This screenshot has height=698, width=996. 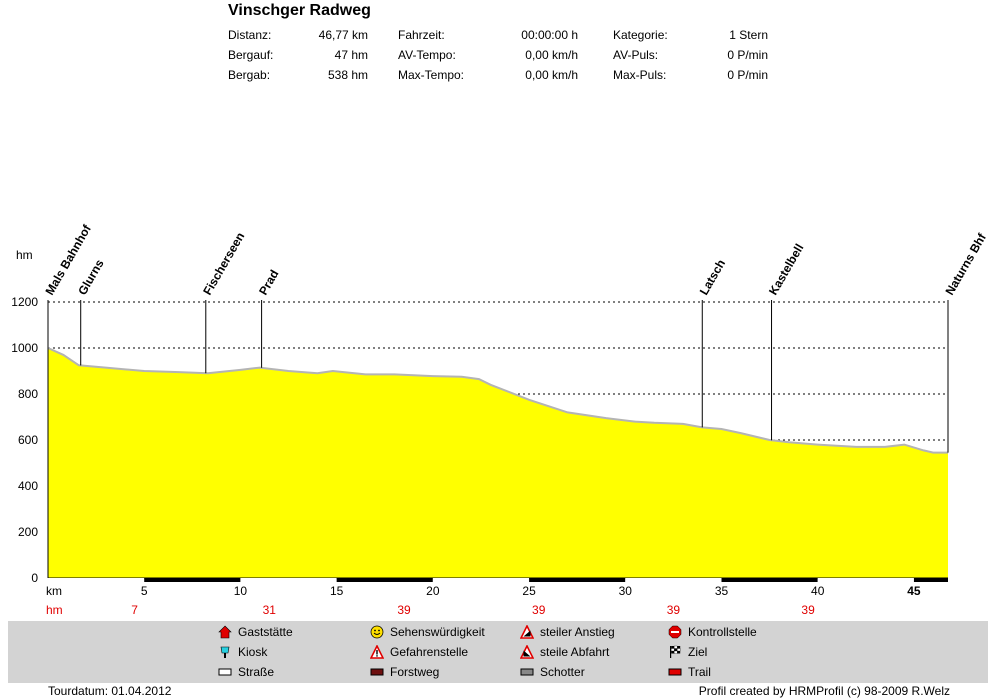 What do you see at coordinates (249, 75) in the screenshot?
I see `stat-label-bergab: Bergab:` at bounding box center [249, 75].